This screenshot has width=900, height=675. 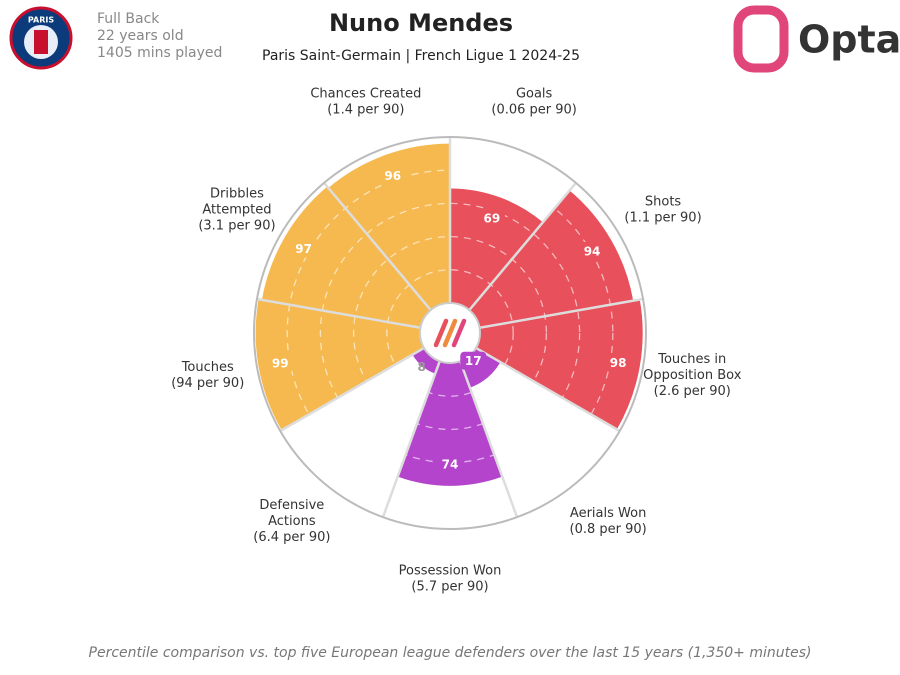 I want to click on value-label-group: 98, so click(x=618, y=362).